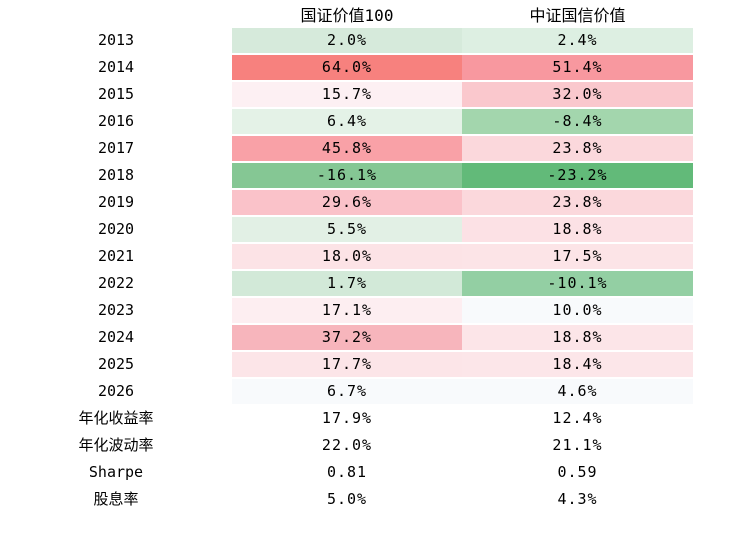 The image size is (730, 546). I want to click on column-header-guozheng-value-100: 国证价值100, so click(347, 15).